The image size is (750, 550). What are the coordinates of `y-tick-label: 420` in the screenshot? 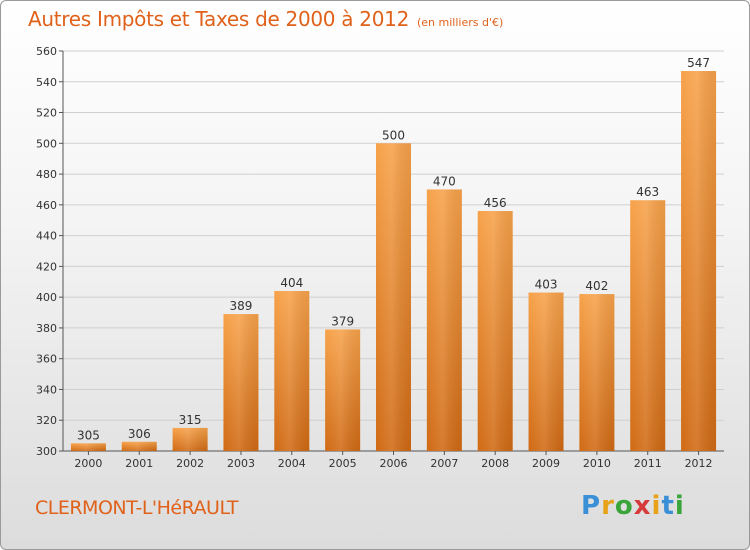 It's located at (46, 266).